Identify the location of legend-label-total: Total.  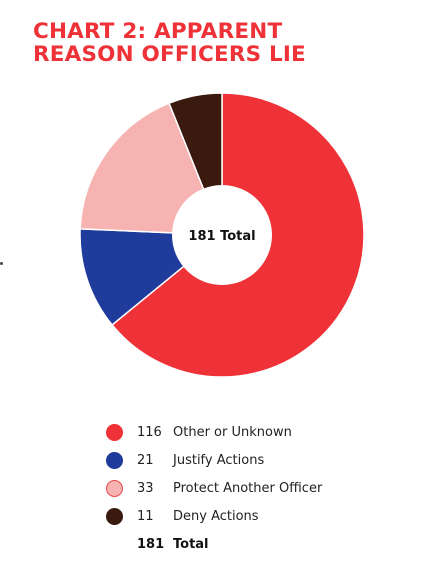
(191, 544).